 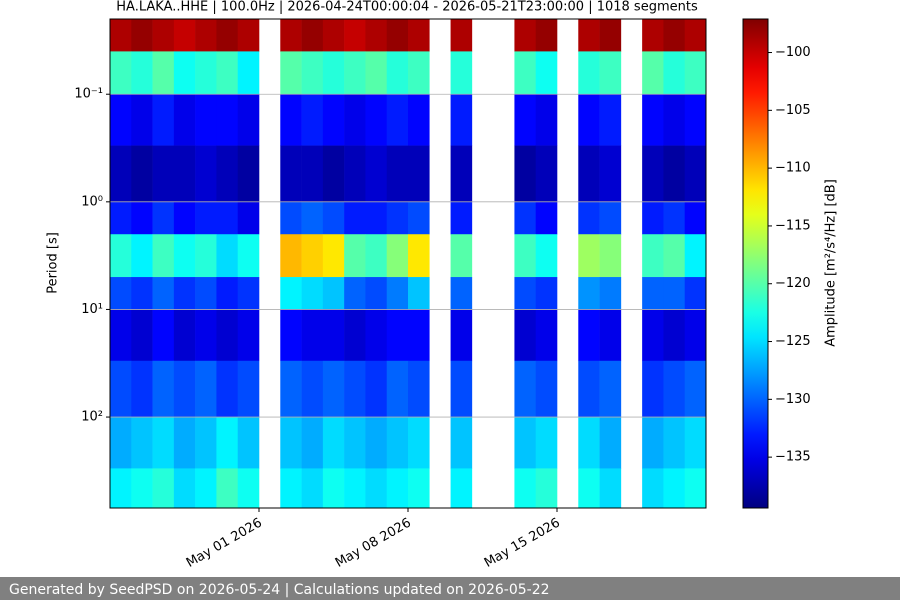 What do you see at coordinates (92, 309) in the screenshot?
I see `y-tick-label: 10¹` at bounding box center [92, 309].